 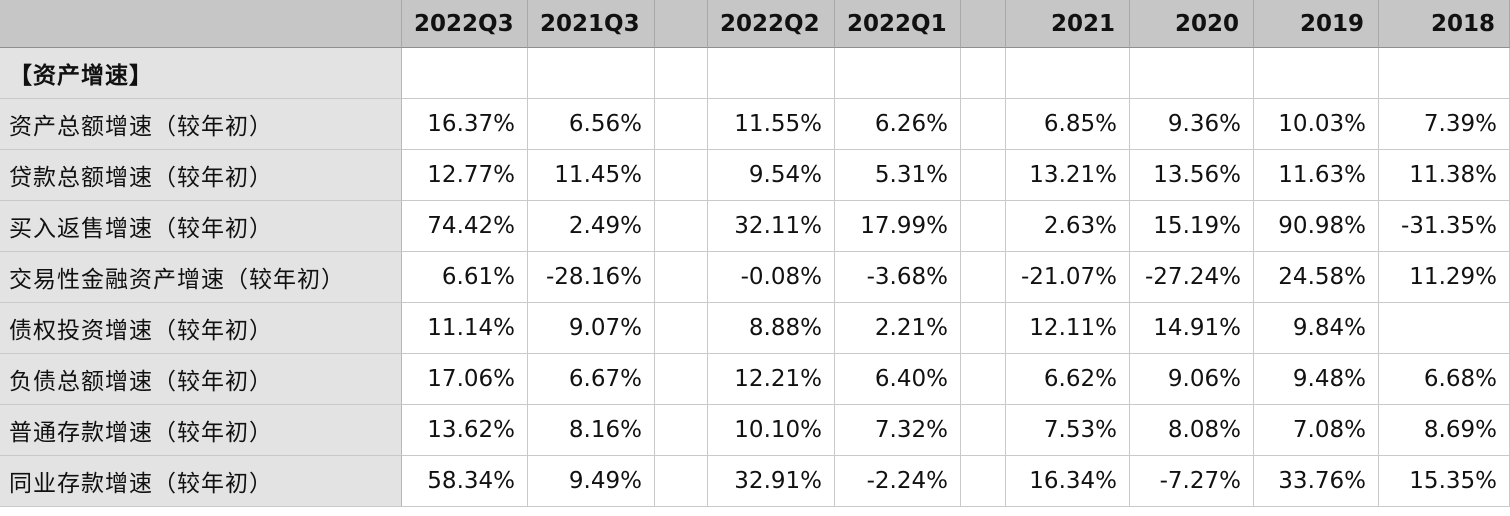 What do you see at coordinates (1444, 124) in the screenshot?
I see `data-cell: 7.39%` at bounding box center [1444, 124].